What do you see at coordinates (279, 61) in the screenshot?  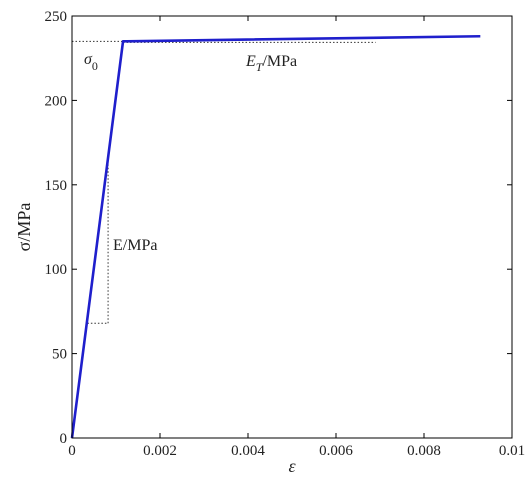 I see `et-suffix: /MPa` at bounding box center [279, 61].